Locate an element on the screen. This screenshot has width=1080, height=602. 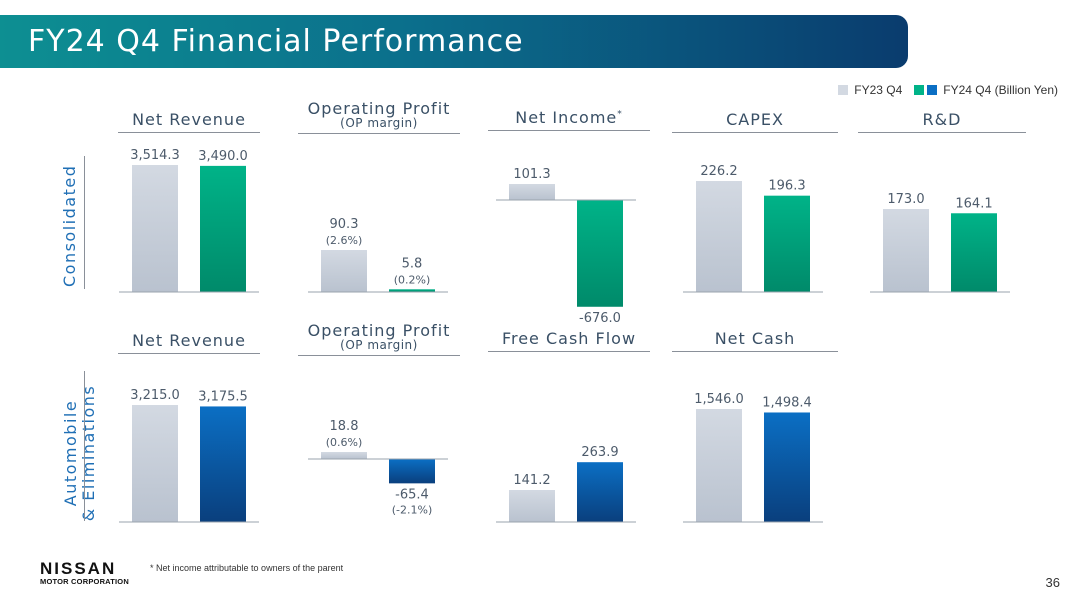
page-number: 36 is located at coordinates (1052, 582).